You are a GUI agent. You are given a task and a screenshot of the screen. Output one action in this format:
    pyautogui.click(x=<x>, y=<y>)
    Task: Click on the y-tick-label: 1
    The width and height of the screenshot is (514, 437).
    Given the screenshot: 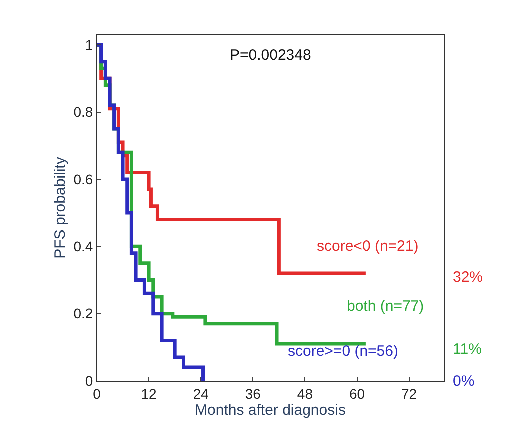 What is the action you would take?
    pyautogui.click(x=89, y=44)
    